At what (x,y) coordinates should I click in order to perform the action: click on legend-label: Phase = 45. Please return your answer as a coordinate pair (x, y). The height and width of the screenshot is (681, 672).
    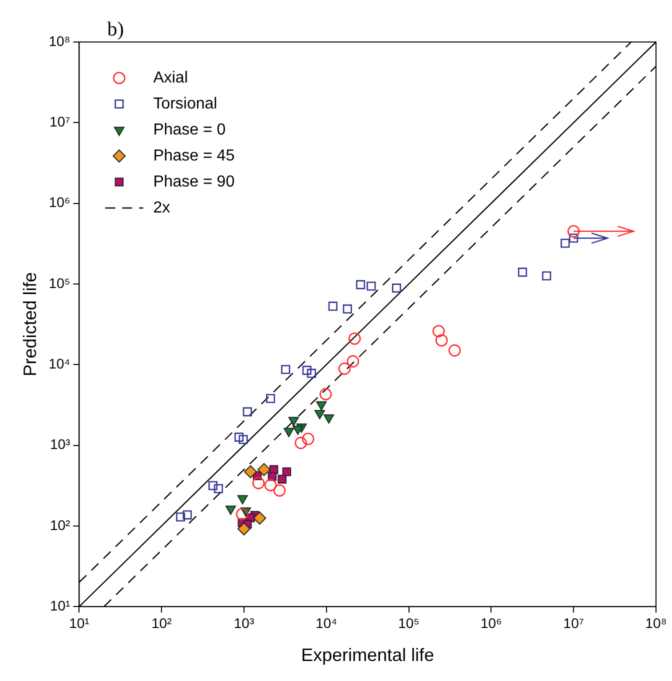
    Looking at the image, I should click on (194, 155).